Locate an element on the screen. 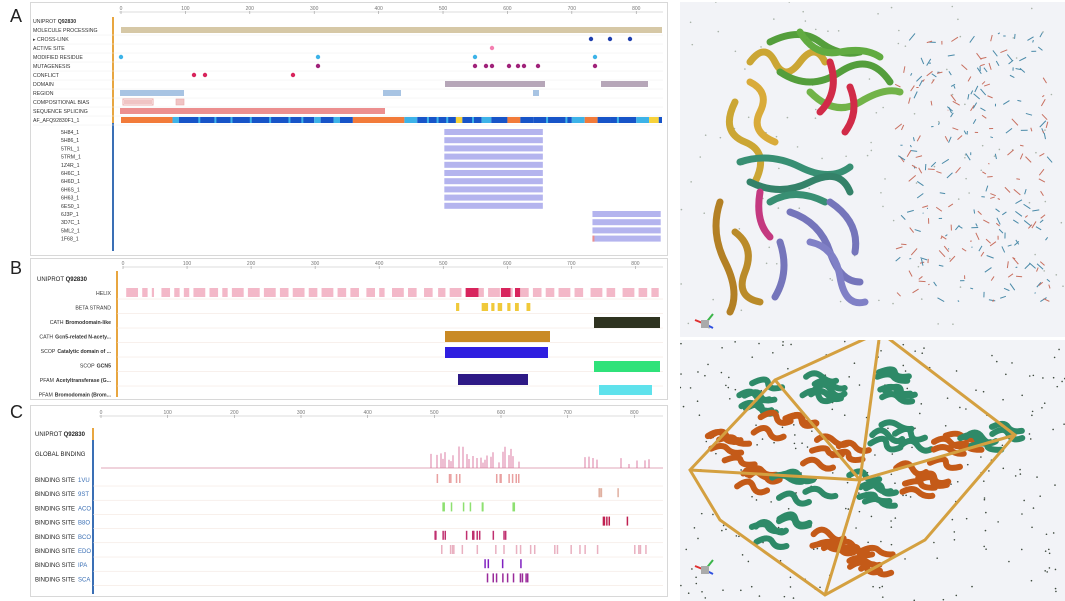 The height and width of the screenshot is (601, 1065). molecule-processing-bar is located at coordinates (391, 30).